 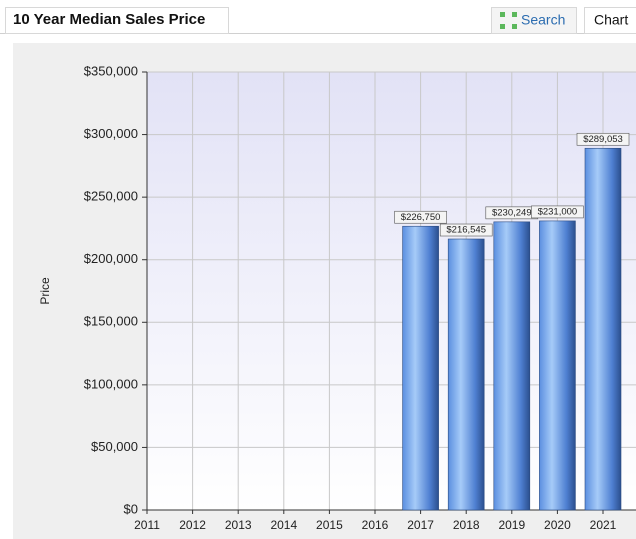 I want to click on search-button, so click(x=534, y=20).